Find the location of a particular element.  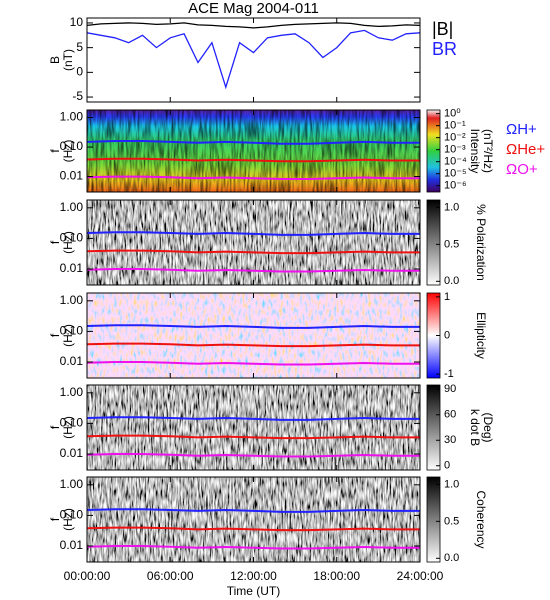

colorbar-label: % Polarization is located at coordinates (481, 242).